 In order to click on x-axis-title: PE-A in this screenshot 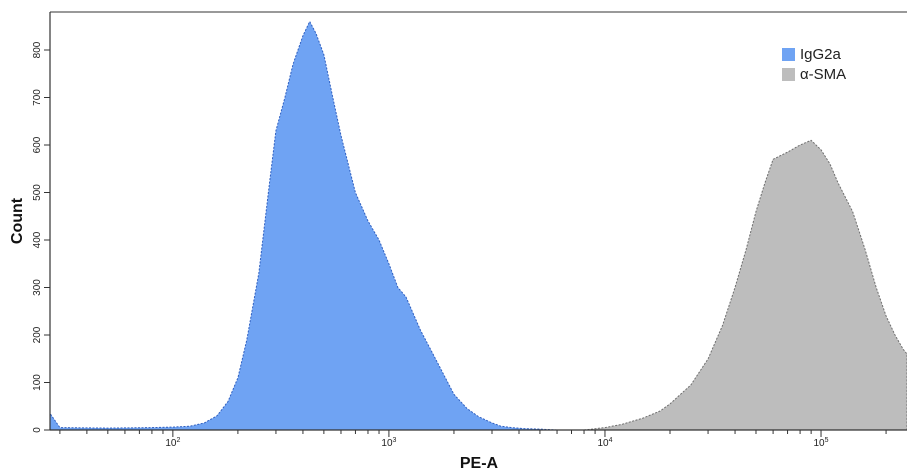, I will do `click(479, 463)`.